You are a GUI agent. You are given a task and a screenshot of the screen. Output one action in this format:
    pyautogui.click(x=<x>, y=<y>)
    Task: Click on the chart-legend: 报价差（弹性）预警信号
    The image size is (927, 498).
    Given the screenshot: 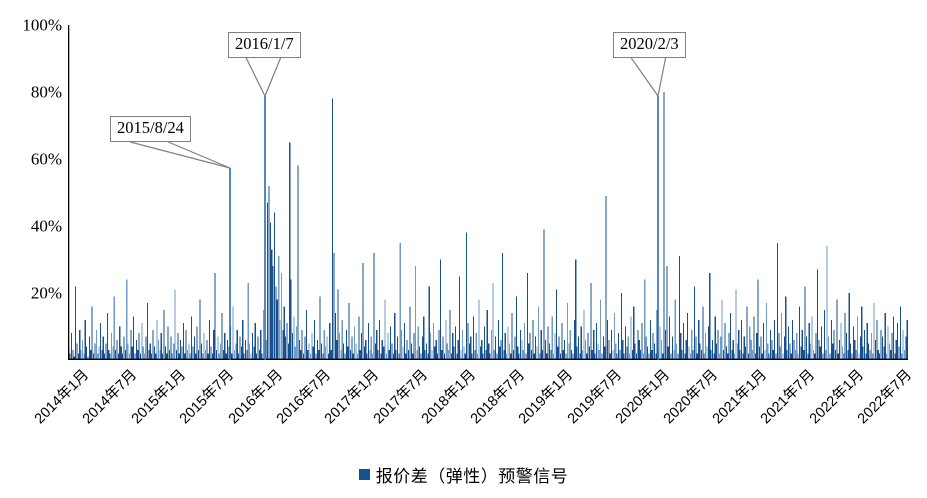 What is the action you would take?
    pyautogui.click(x=463, y=474)
    